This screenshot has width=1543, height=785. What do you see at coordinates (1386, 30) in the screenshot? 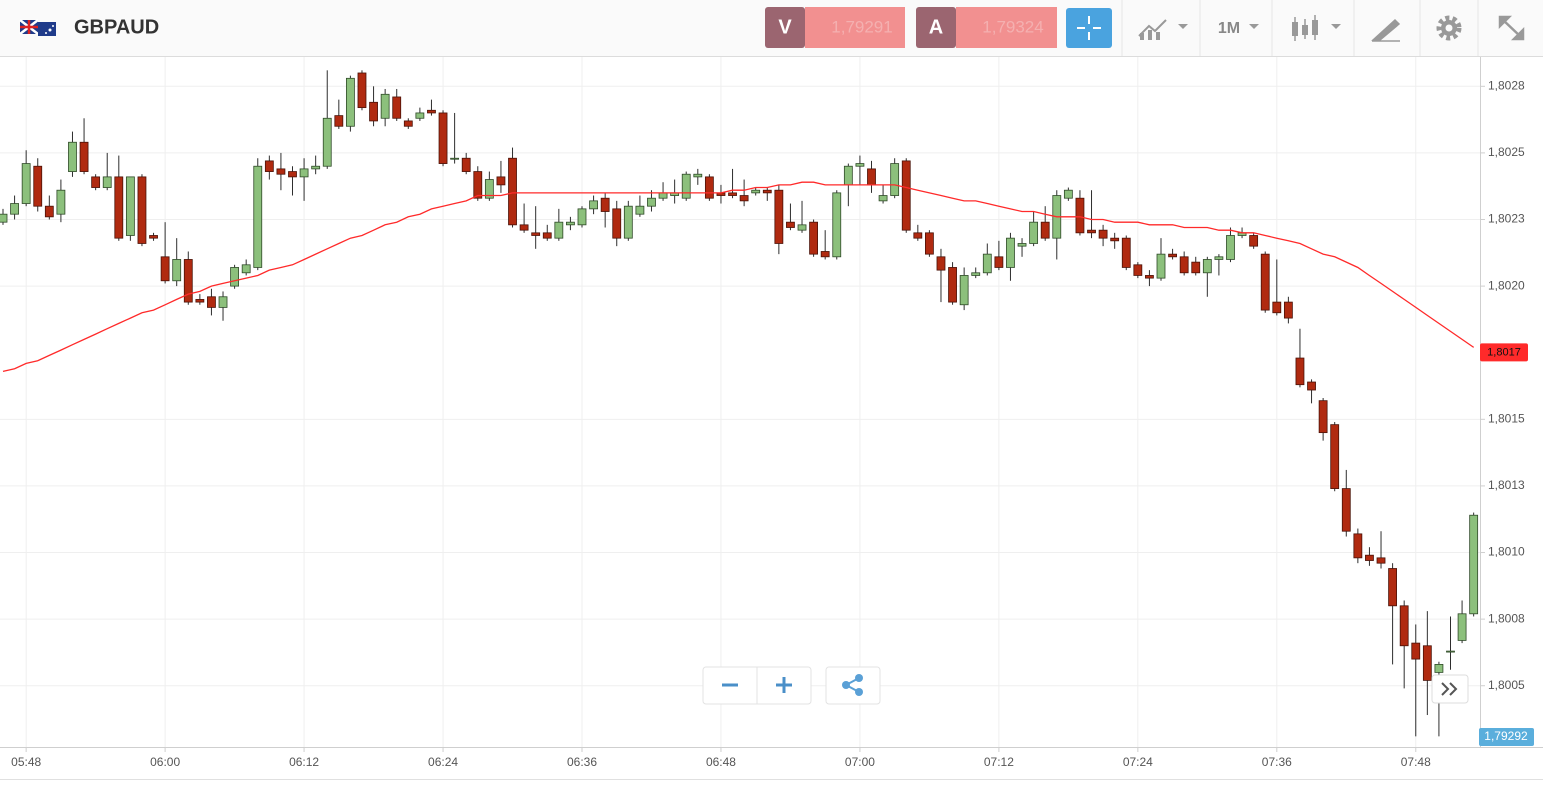
I see `draw-button` at bounding box center [1386, 30].